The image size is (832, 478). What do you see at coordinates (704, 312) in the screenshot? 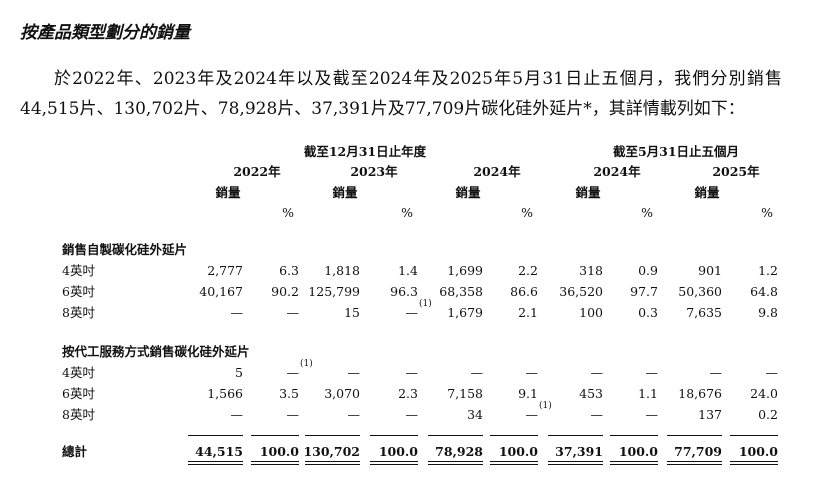
I see `cell: 7,635` at bounding box center [704, 312].